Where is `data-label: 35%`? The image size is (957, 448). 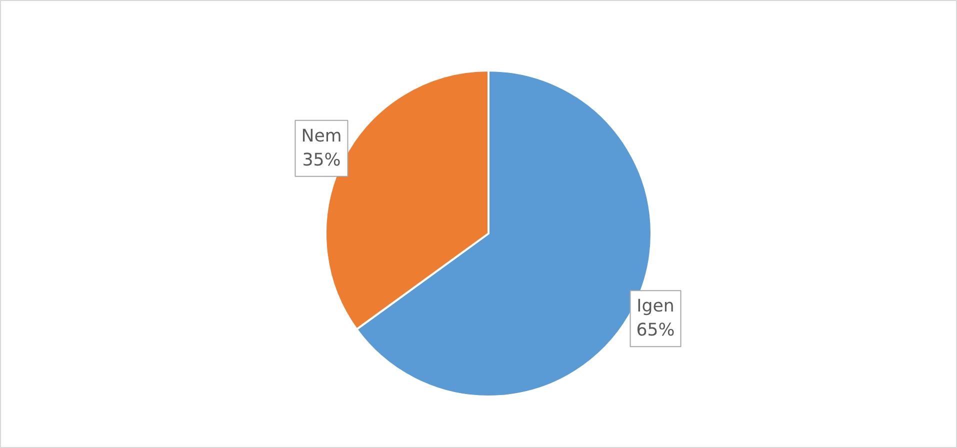
data-label: 35% is located at coordinates (321, 160).